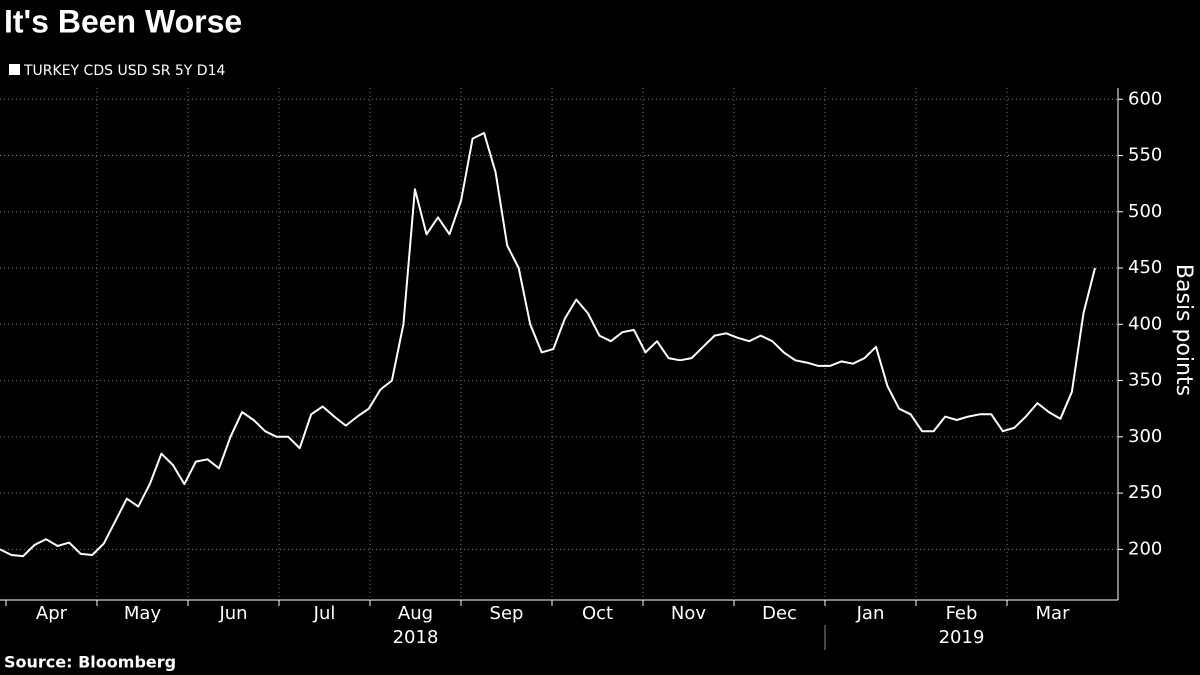 This screenshot has width=1200, height=675. What do you see at coordinates (90, 662) in the screenshot?
I see `source: Source: Bloomberg` at bounding box center [90, 662].